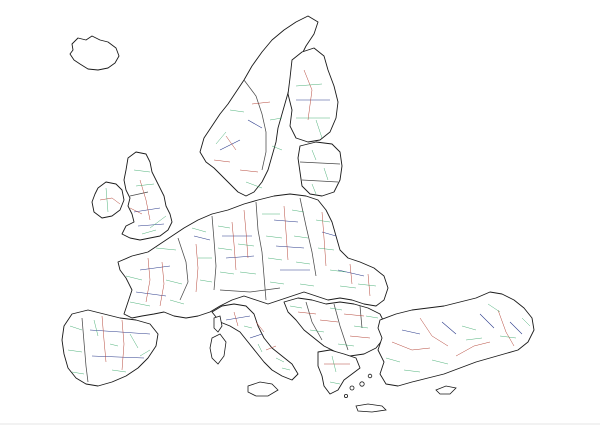 The image size is (600, 425). What do you see at coordinates (313, 95) in the screenshot?
I see `finland` at bounding box center [313, 95].